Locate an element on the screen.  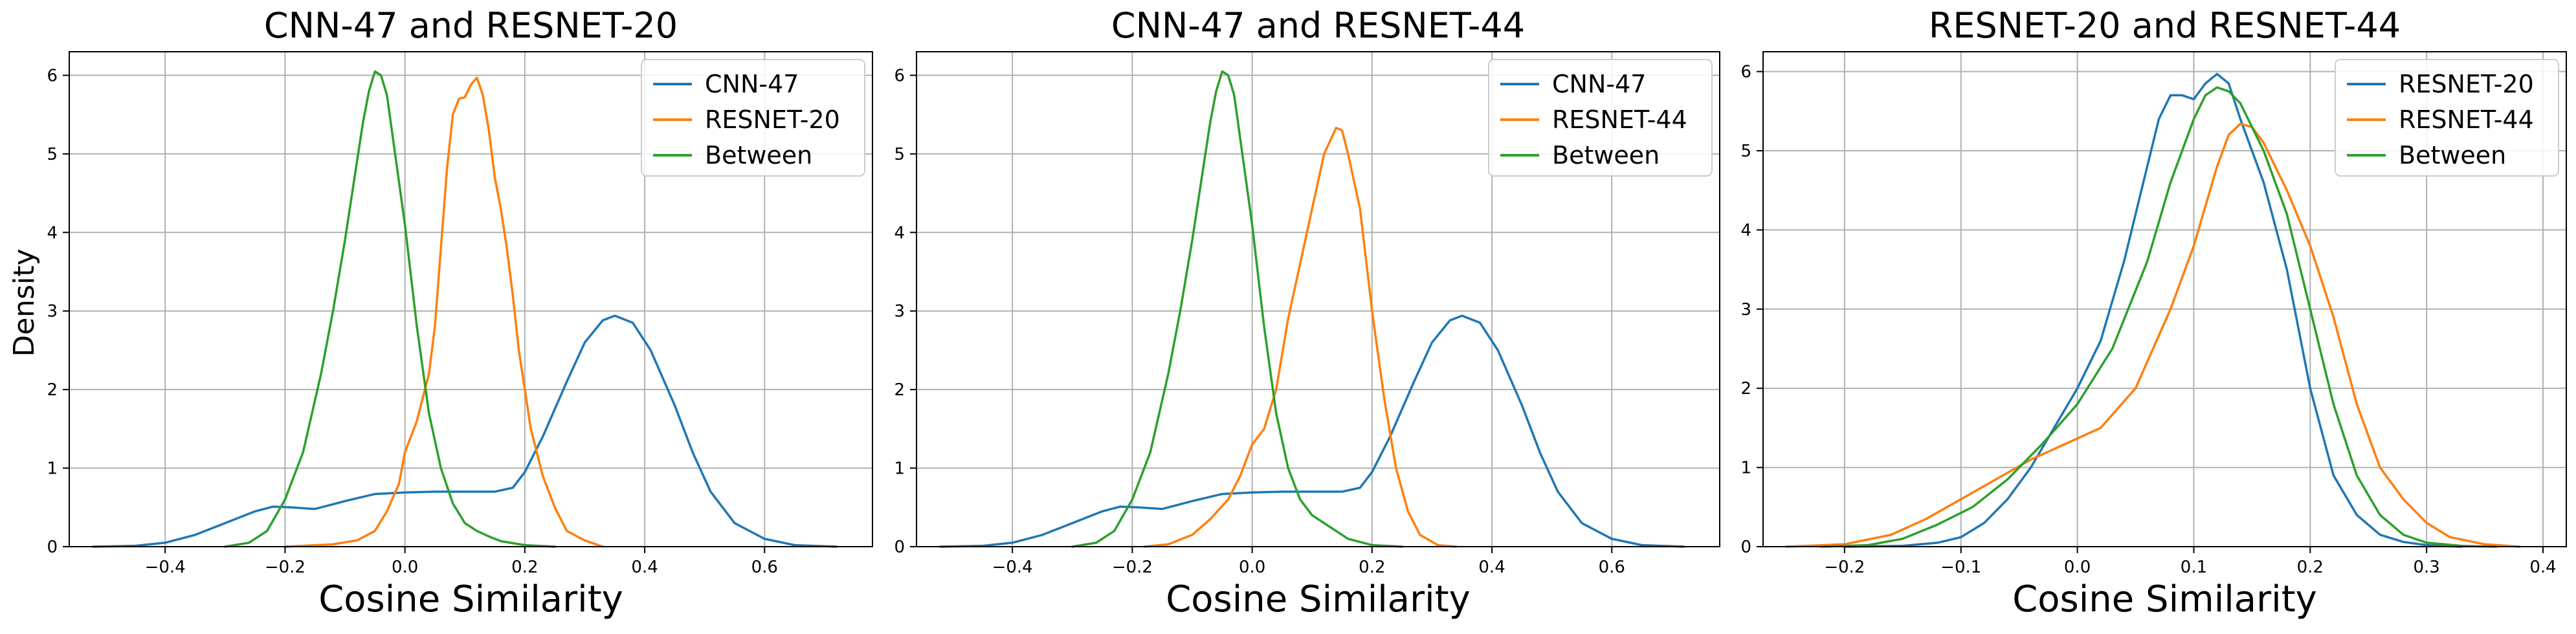
chart-title: CNN-47 and RESNET-44 is located at coordinates (1318, 25).